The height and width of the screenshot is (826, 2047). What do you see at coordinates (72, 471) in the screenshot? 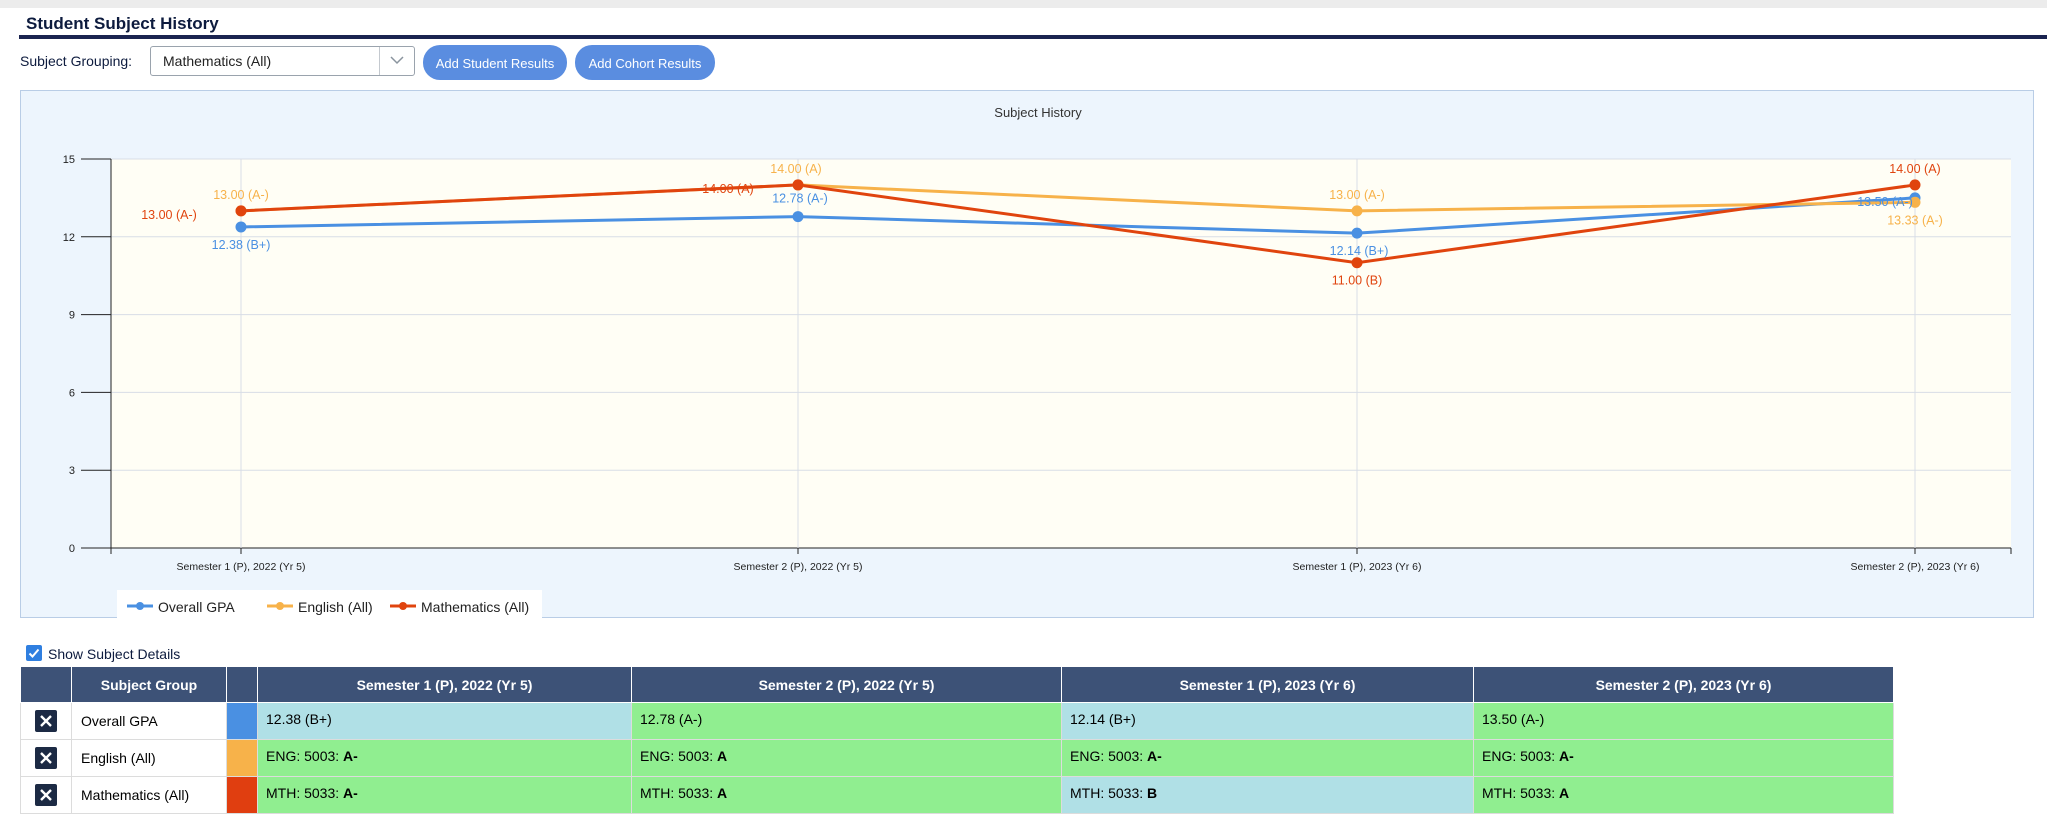
I see `y-tick-label: 3` at bounding box center [72, 471].